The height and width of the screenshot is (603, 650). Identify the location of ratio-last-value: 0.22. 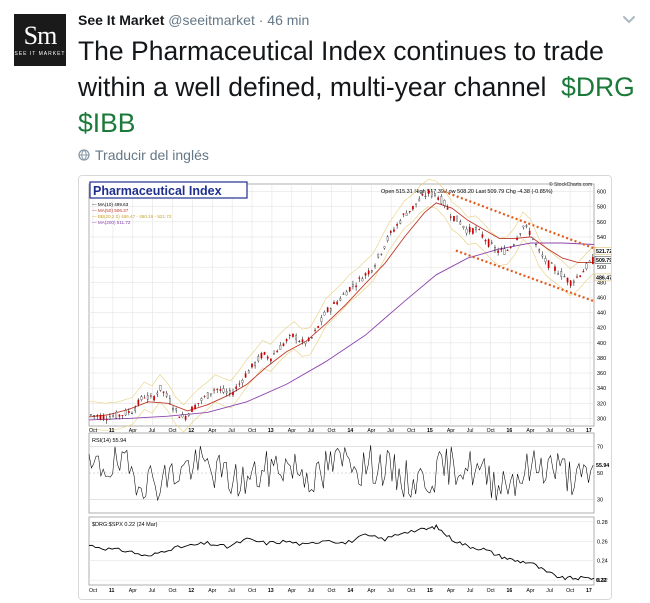
(601, 581).